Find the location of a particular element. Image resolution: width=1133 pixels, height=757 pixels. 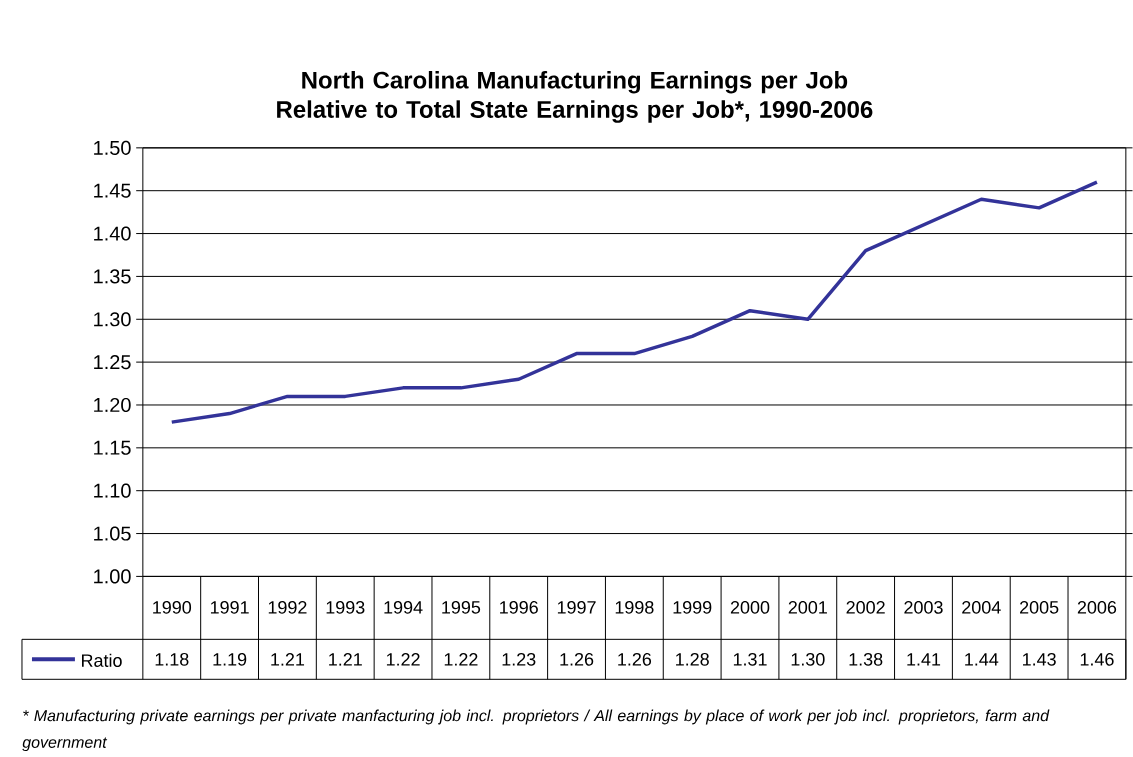

y-tick-label: 1.50 is located at coordinates (112, 147).